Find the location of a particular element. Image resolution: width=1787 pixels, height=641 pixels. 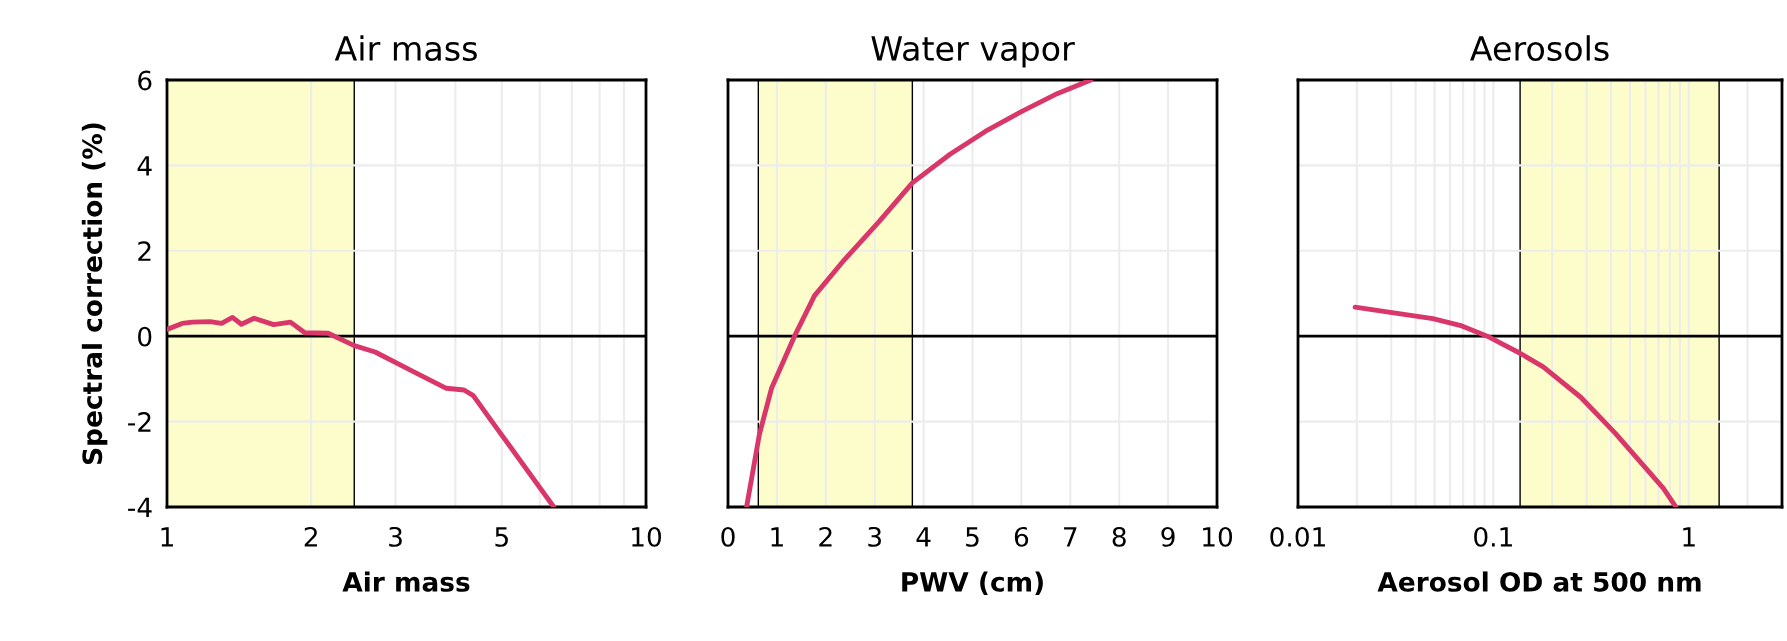

x-tick-label: 0 is located at coordinates (728, 536).